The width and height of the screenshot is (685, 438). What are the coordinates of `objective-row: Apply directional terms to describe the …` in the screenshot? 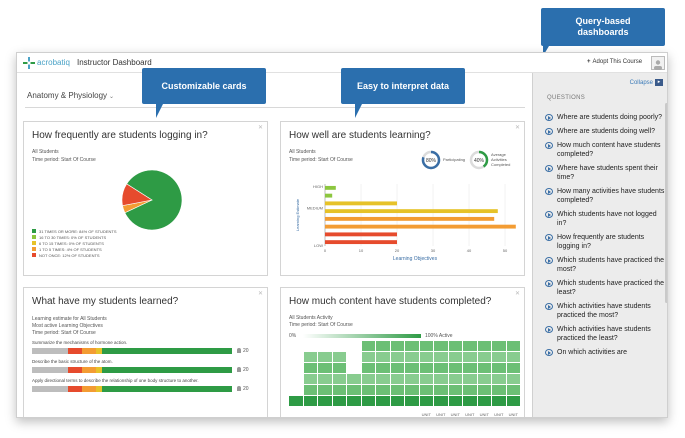 It's located at (148, 387).